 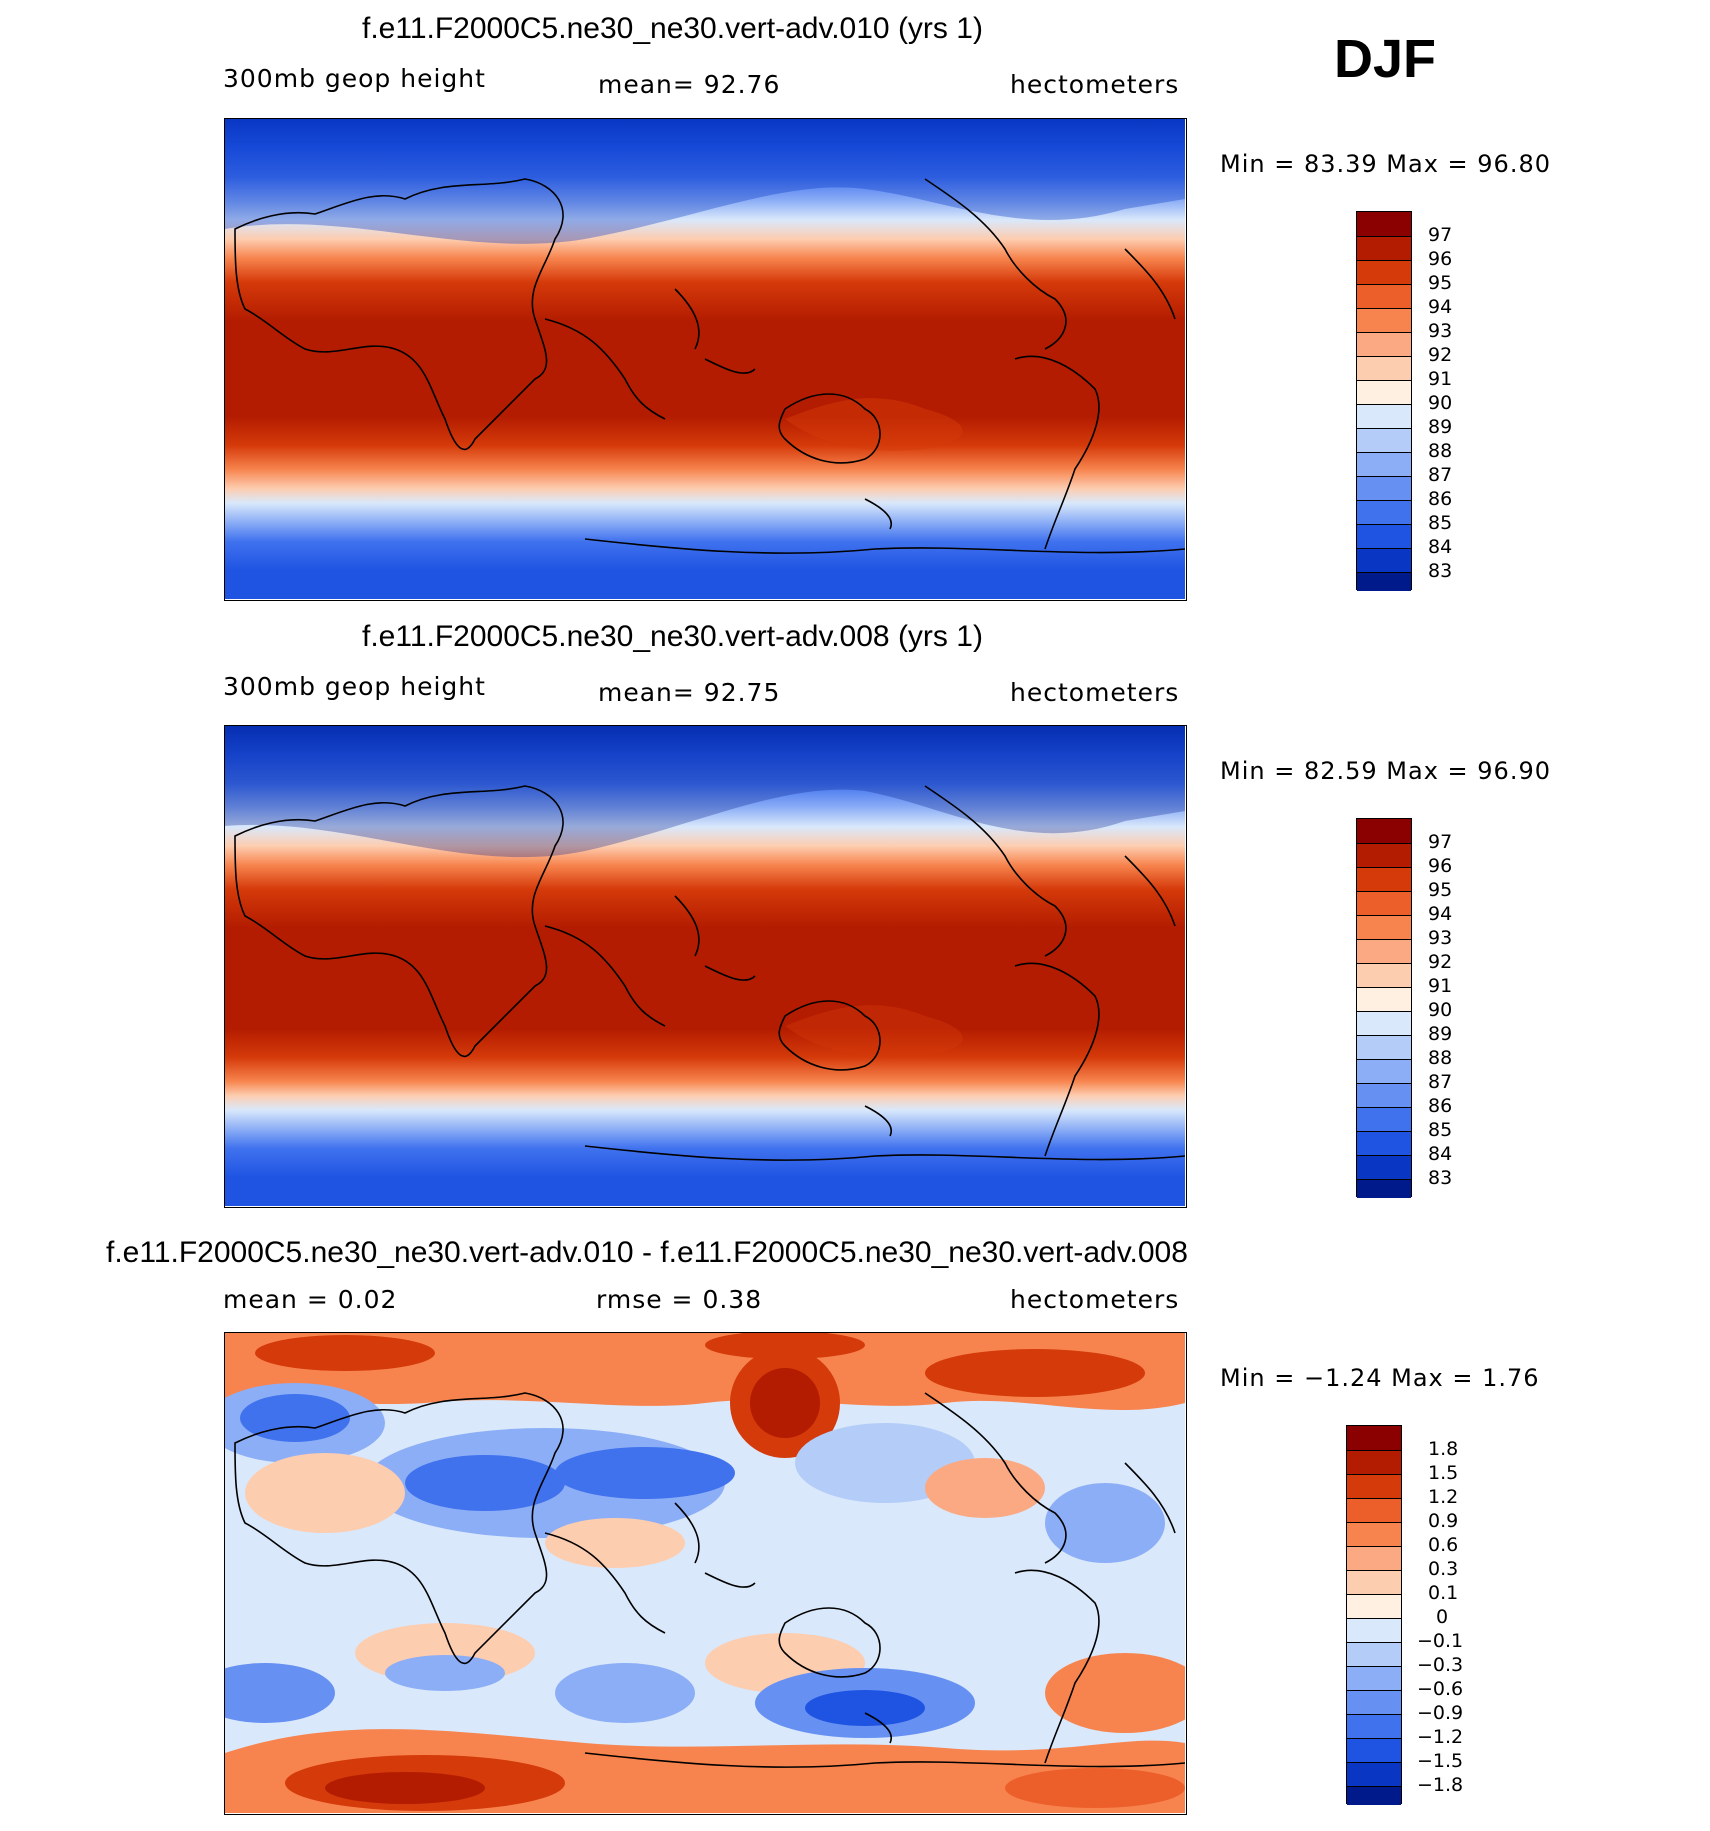 I want to click on panel-1-colorbar-label: 88, so click(x=1440, y=451).